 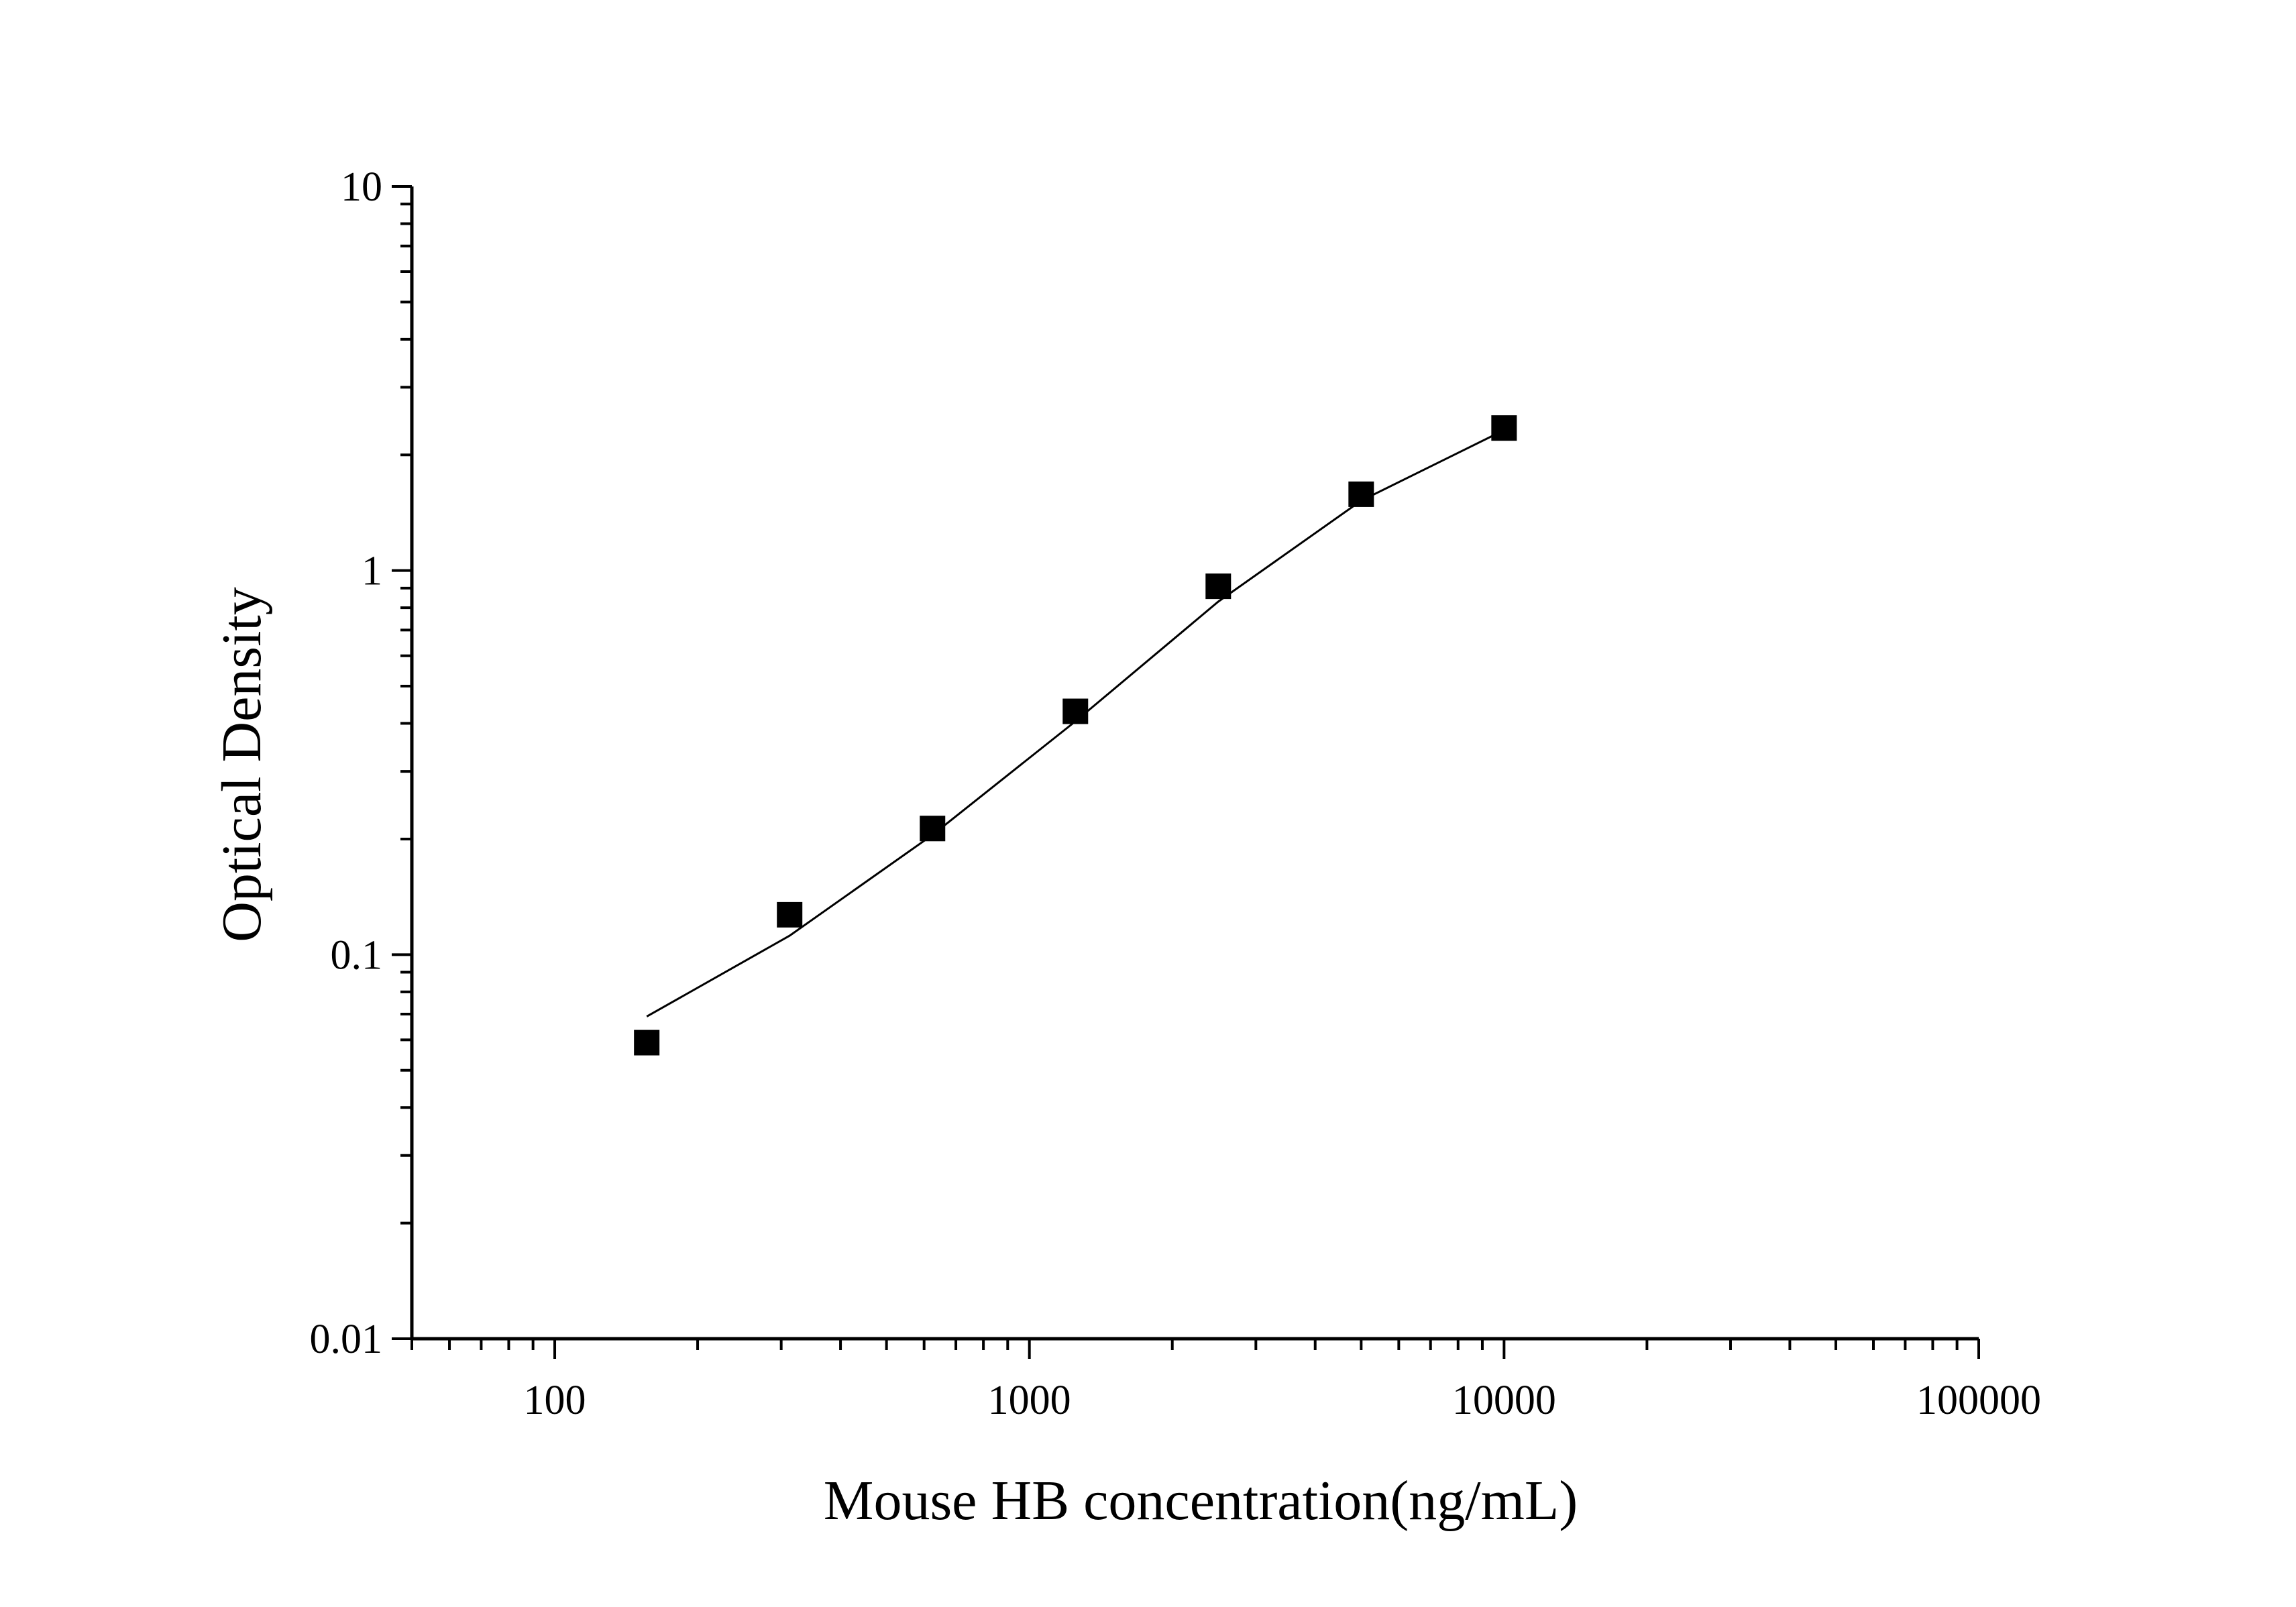 I want to click on x-tick-label: 1000, so click(x=1029, y=1401).